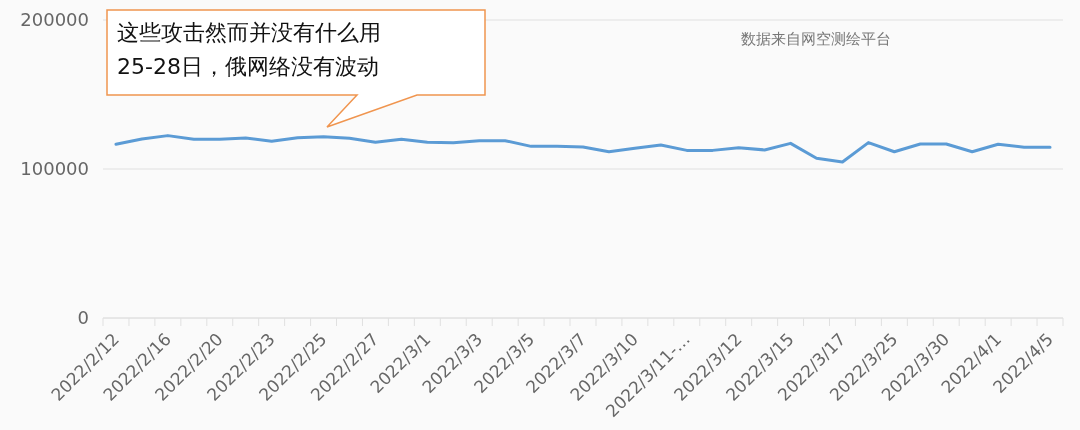  Describe the element at coordinates (54, 168) in the screenshot. I see `y-tick-label: 100000` at that location.